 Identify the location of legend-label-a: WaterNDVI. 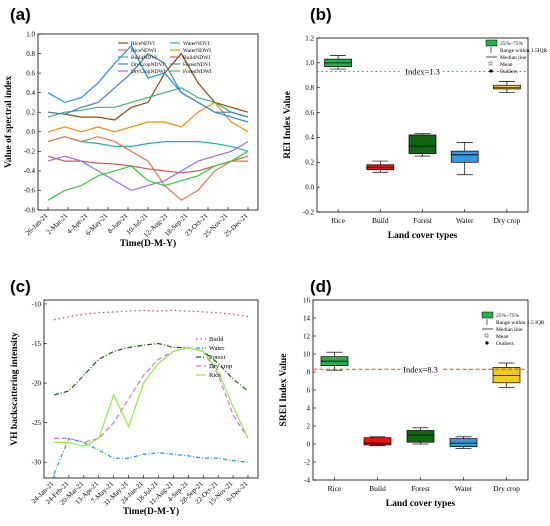
(196, 44).